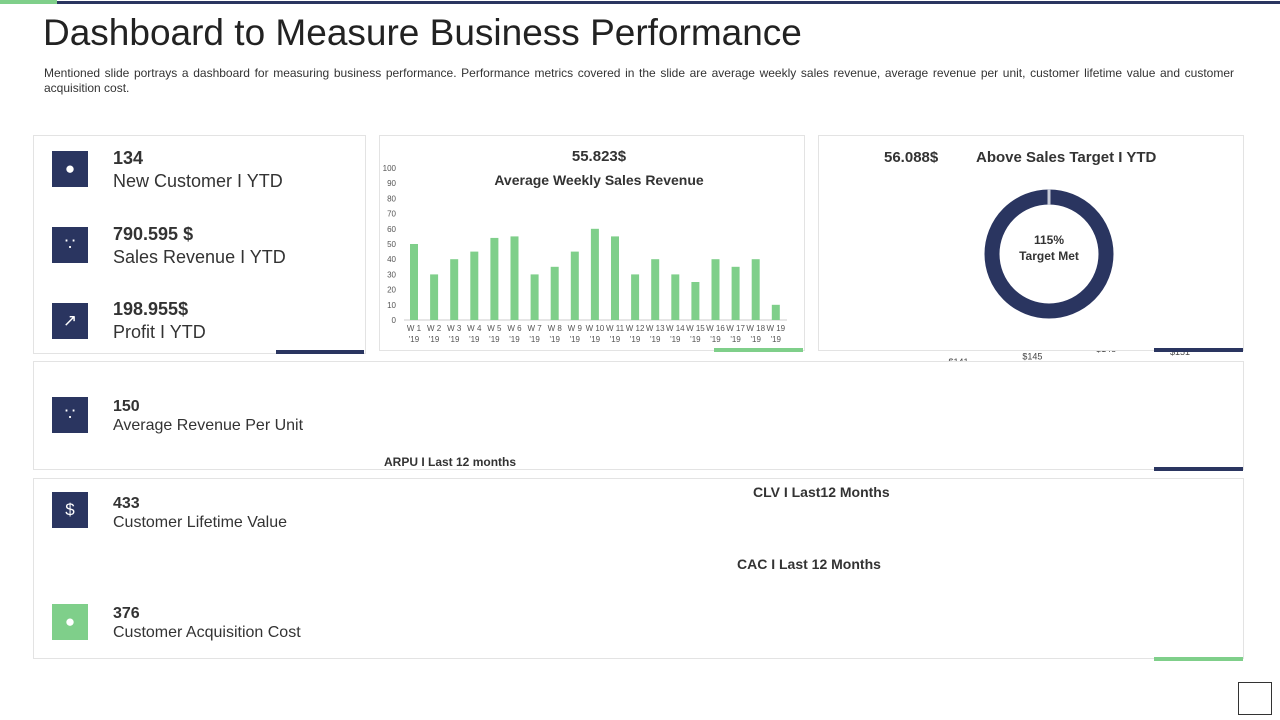  Describe the element at coordinates (394, 320) in the screenshot. I see `y-tick-label: 0` at that location.